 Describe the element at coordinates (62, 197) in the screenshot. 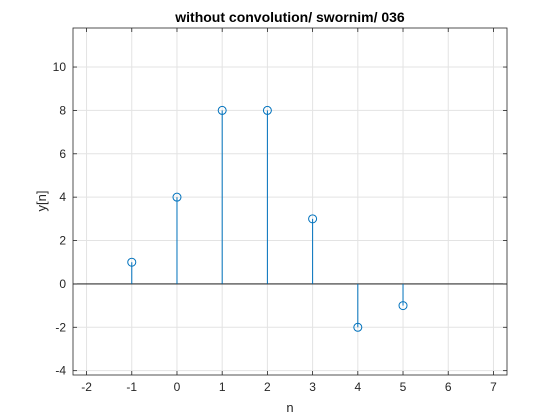

I see `y-tick-label: 4` at that location.